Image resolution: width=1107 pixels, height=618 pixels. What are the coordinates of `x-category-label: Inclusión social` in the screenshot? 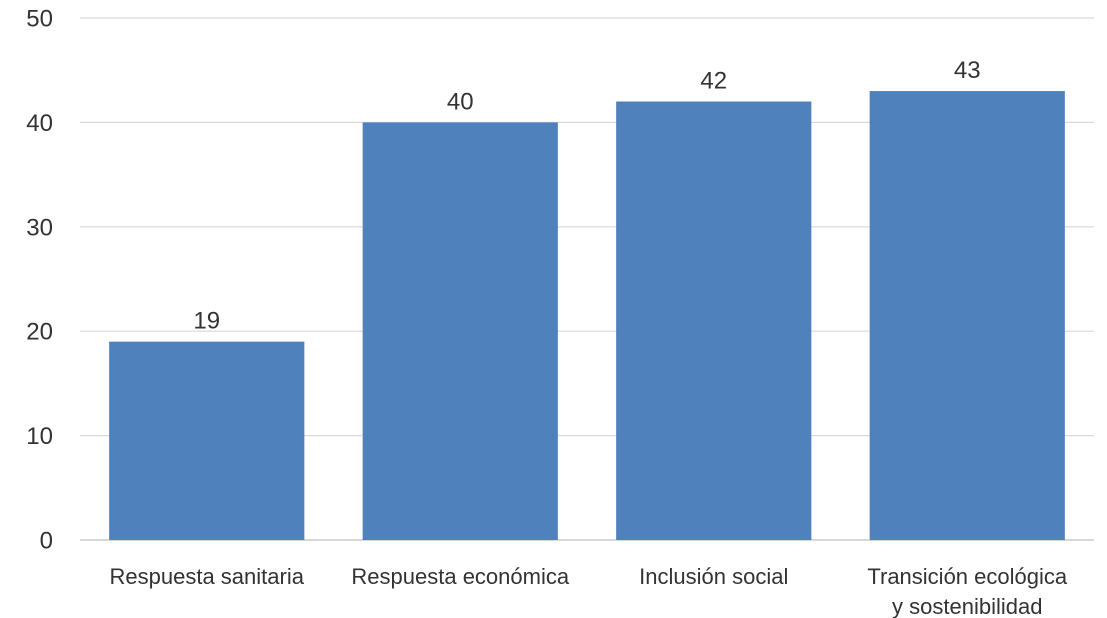 It's located at (713, 576).